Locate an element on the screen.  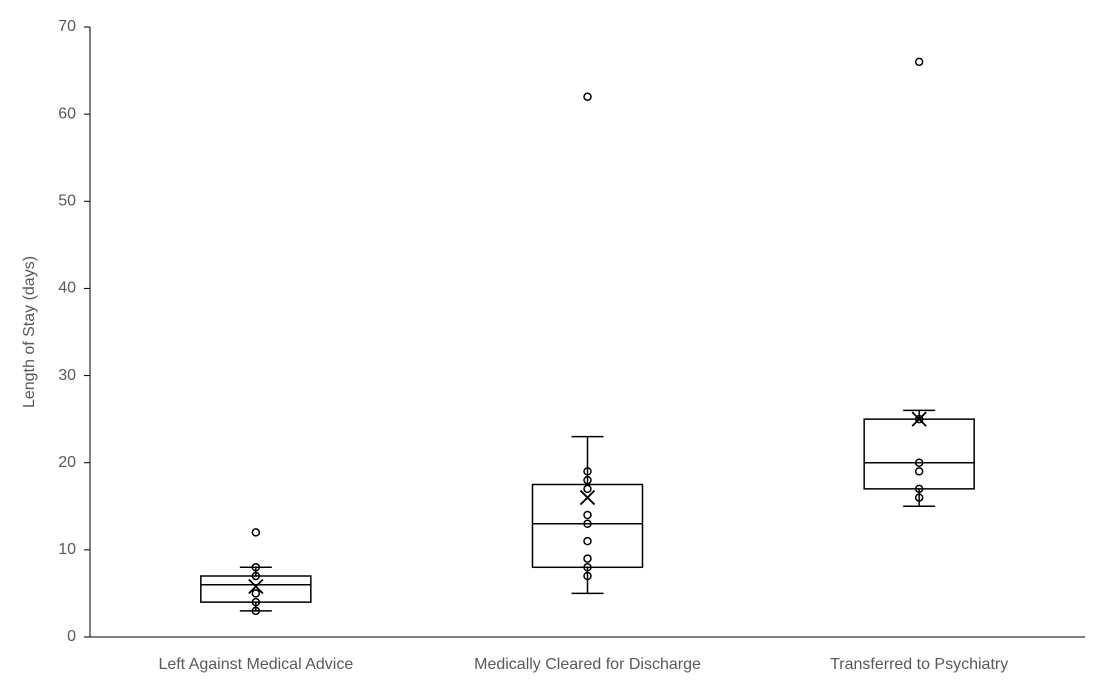
y-tick-label: 50 is located at coordinates (67, 201).